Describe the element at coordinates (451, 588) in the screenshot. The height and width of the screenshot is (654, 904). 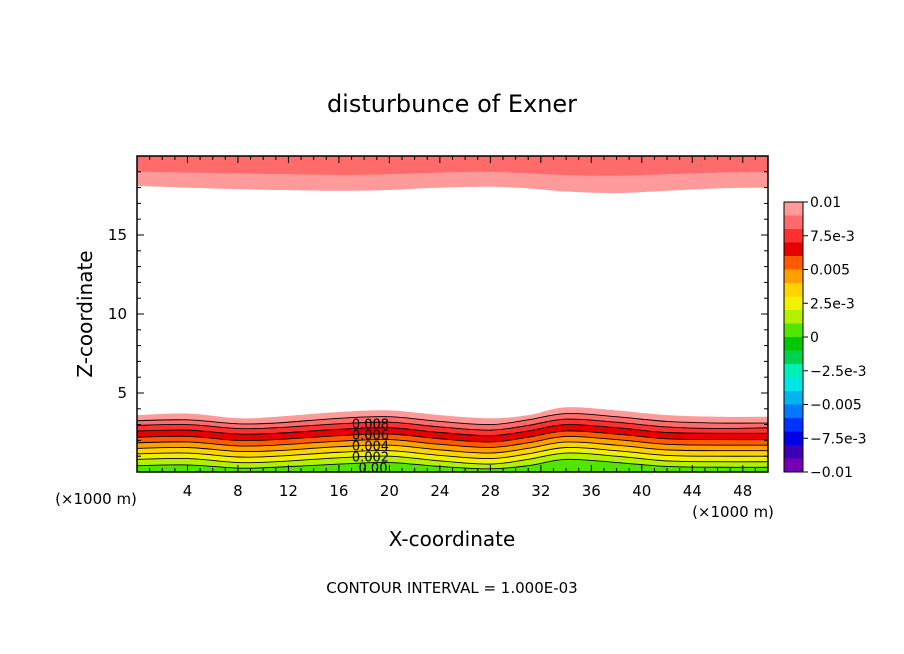
I see `contour-interval-note: CONTOUR INTERVAL = 1.000E-03` at that location.